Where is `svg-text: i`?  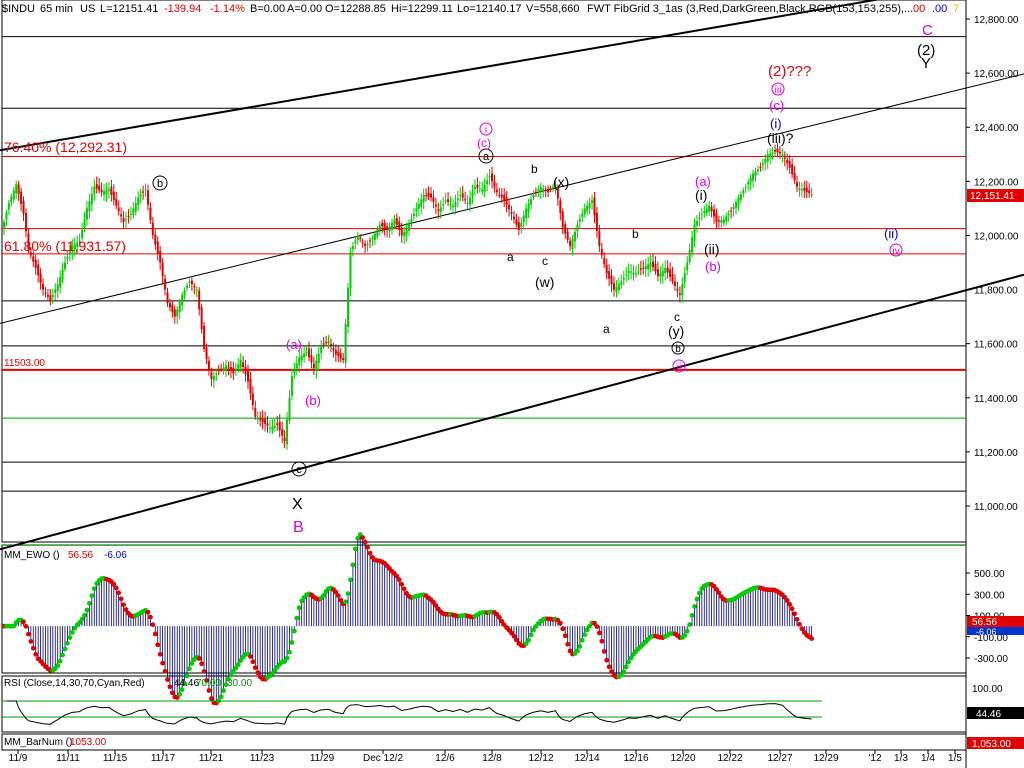
svg-text: i is located at coordinates (486, 130).